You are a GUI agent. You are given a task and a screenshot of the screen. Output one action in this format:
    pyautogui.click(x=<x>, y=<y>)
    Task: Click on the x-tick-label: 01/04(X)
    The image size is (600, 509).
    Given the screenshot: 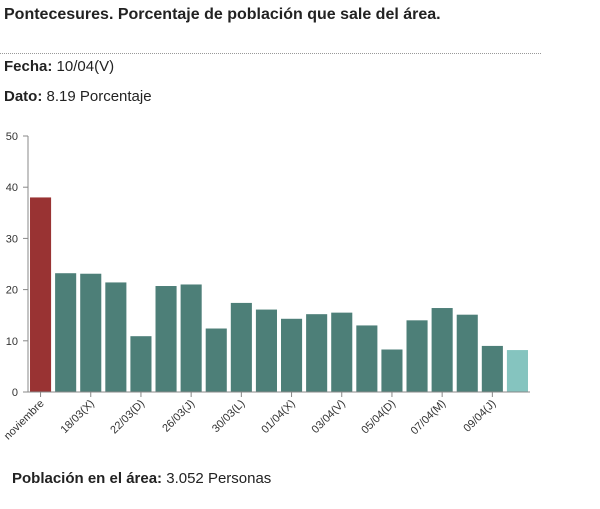 What is the action you would take?
    pyautogui.click(x=278, y=417)
    